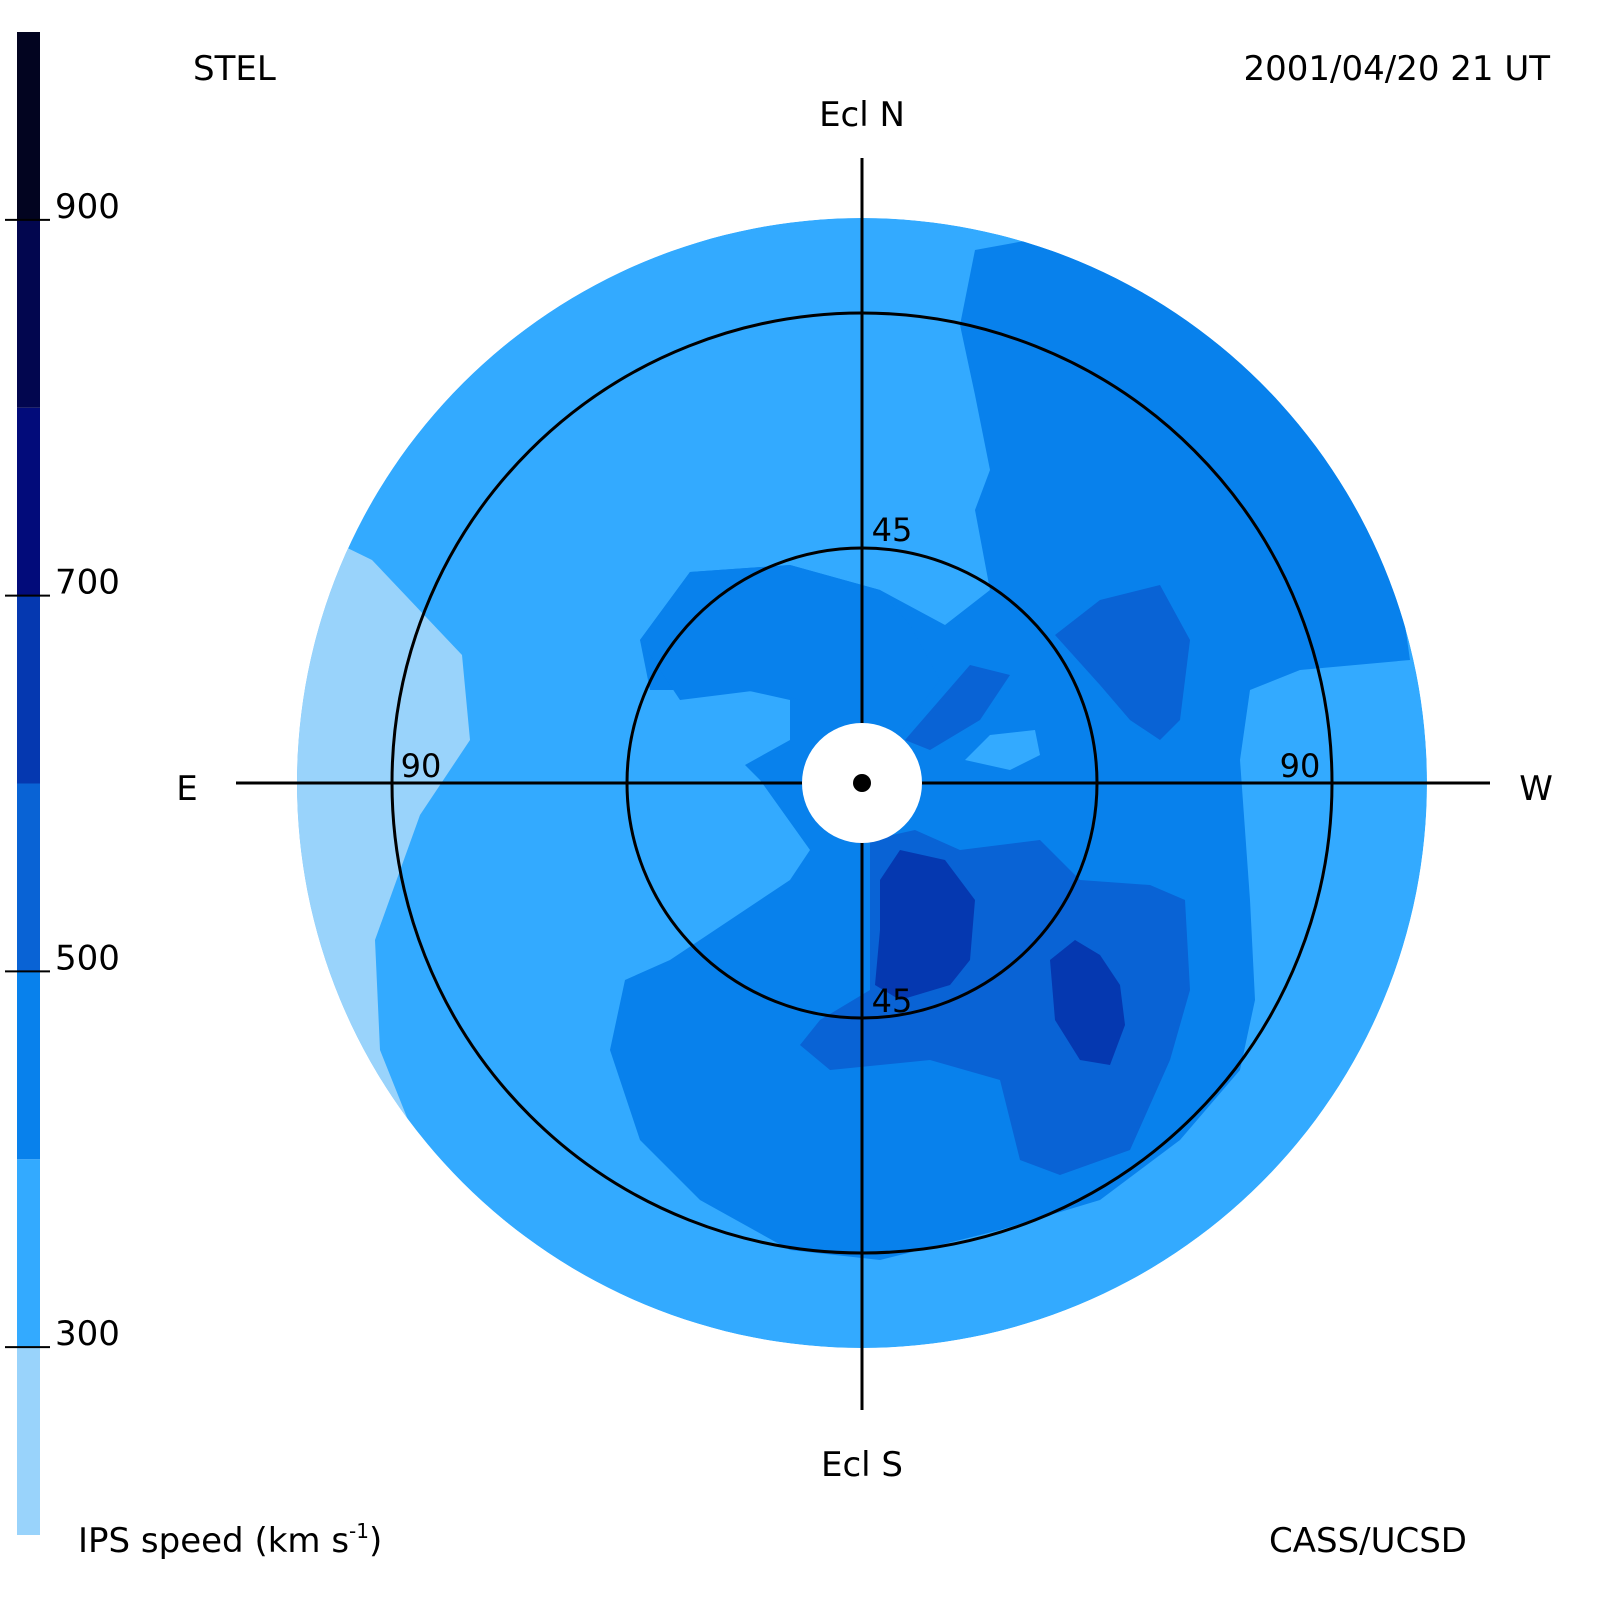  Describe the element at coordinates (862, 1465) in the screenshot. I see `direction-south-label: Ecl S` at that location.